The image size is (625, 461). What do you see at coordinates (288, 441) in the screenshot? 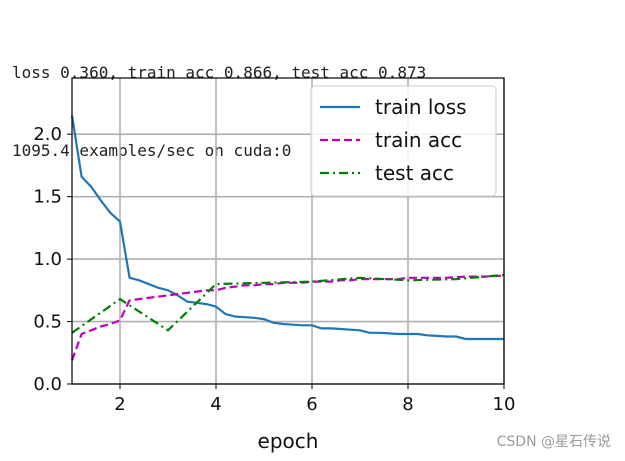
I see `x-axis-label: epoch` at bounding box center [288, 441].